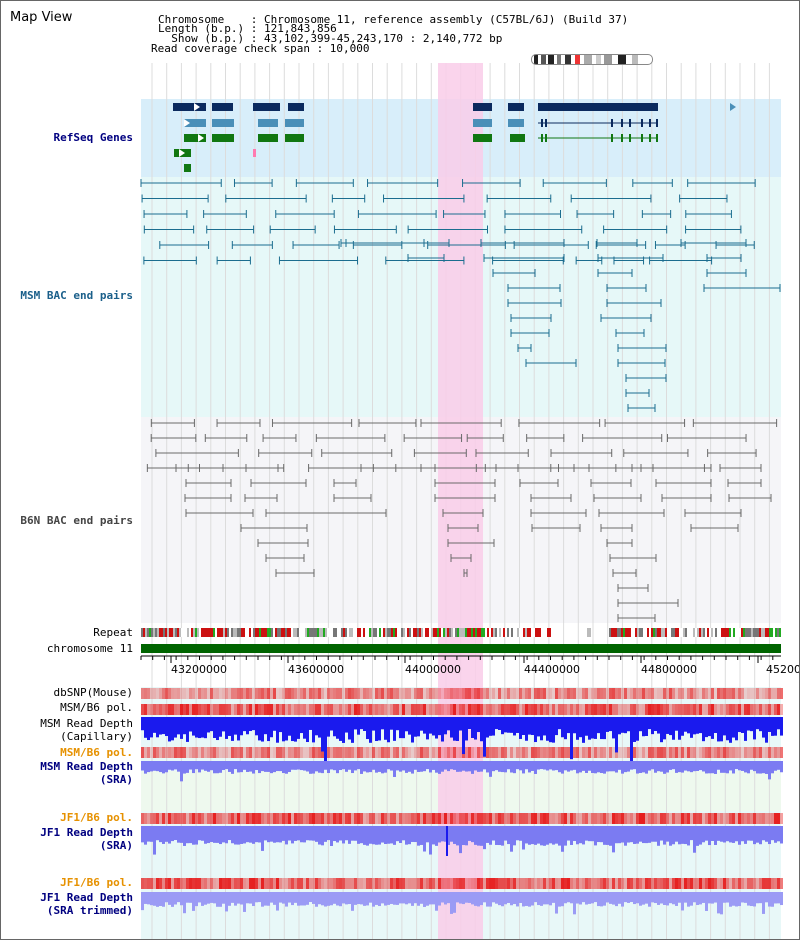 This screenshot has height=940, width=800. I want to click on track-label-b6n-bac: B6N BAC end pairs, so click(76, 520).